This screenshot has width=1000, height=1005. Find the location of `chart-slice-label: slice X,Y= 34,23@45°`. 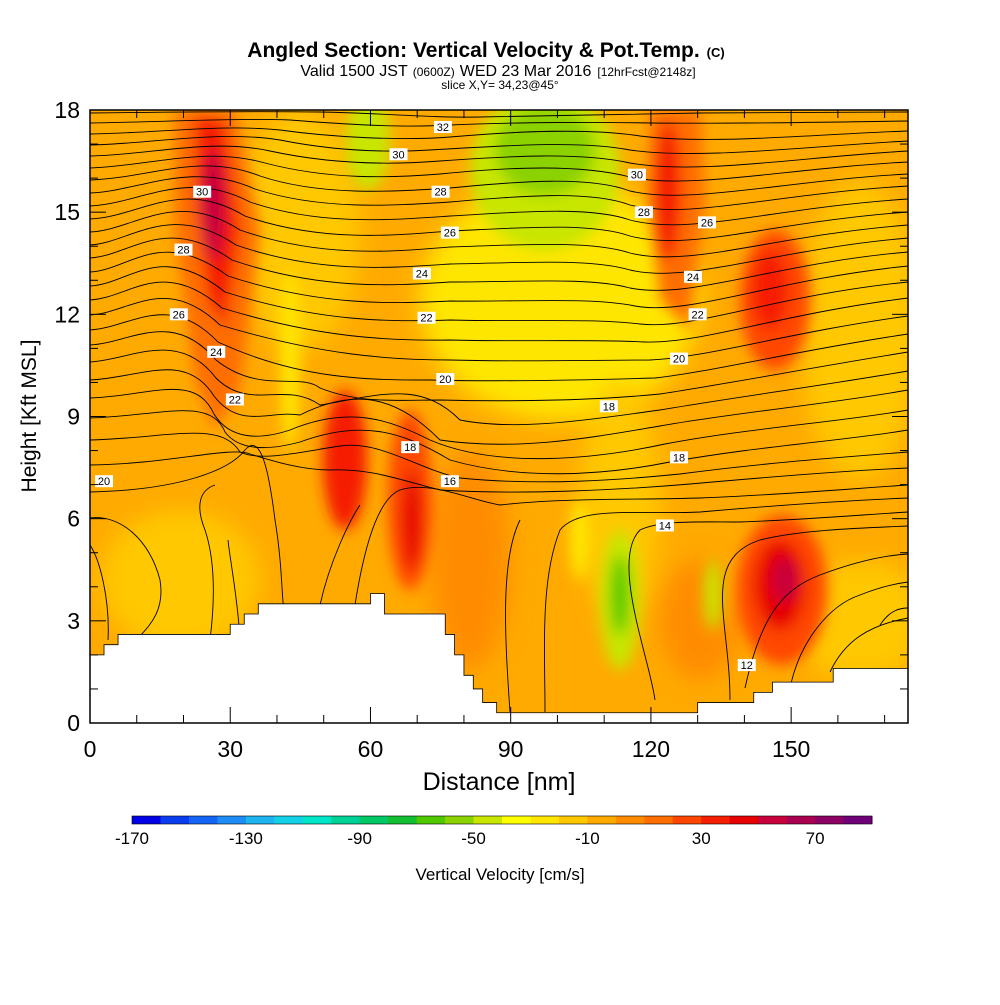

chart-slice-label: slice X,Y= 34,23@45° is located at coordinates (500, 85).